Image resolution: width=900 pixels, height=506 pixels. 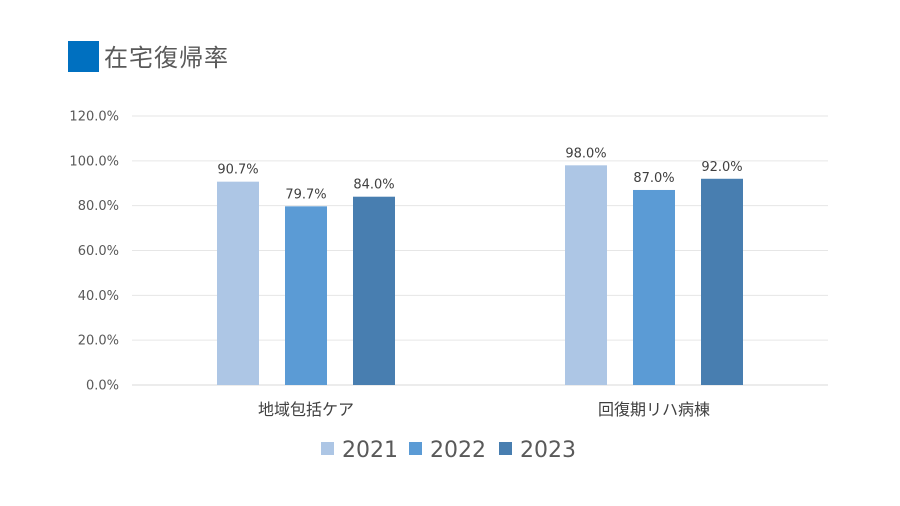 What do you see at coordinates (505, 448) in the screenshot?
I see `legend-swatch-2023` at bounding box center [505, 448].